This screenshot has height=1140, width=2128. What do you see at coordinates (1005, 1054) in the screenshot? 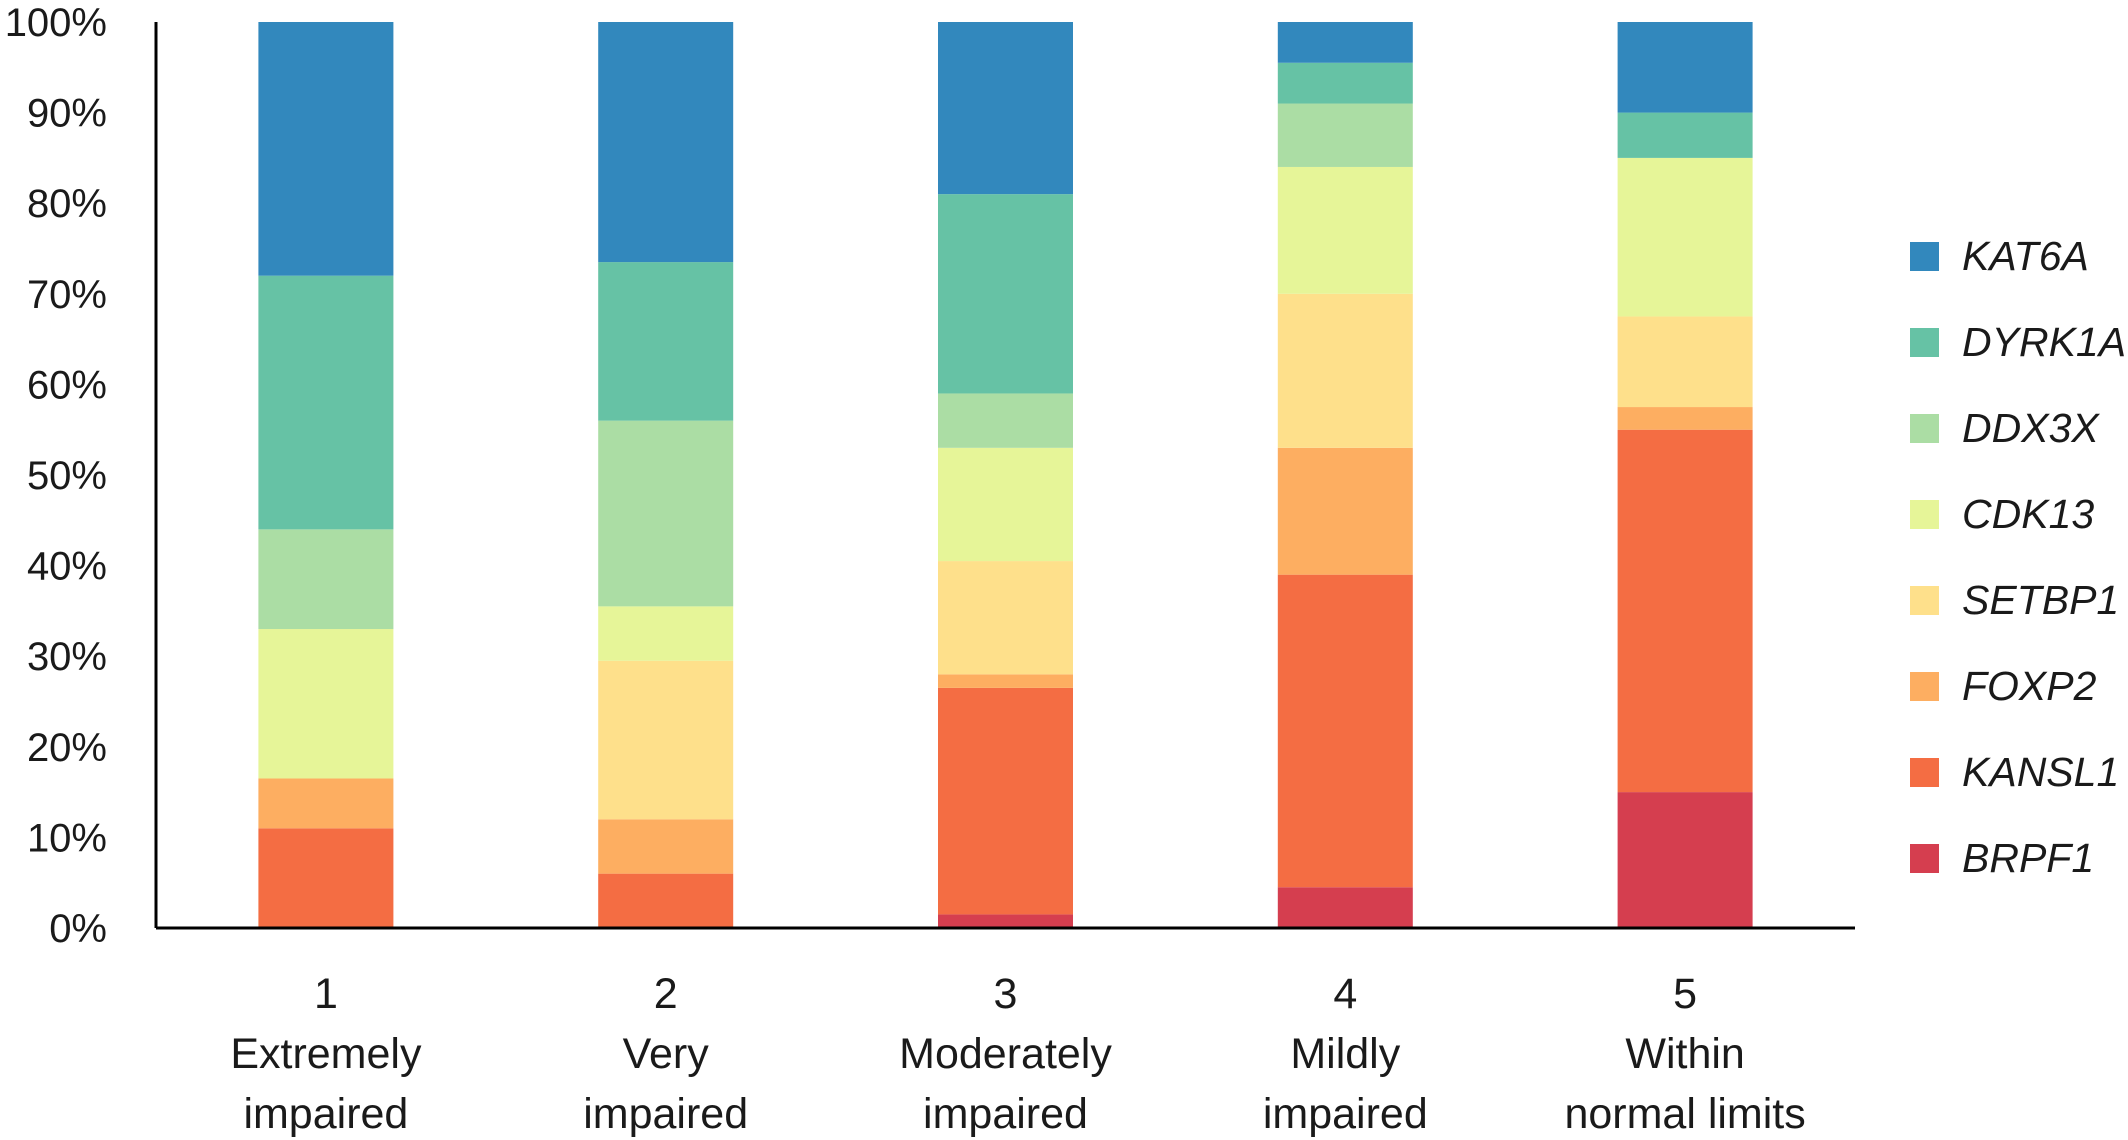
I see `x-category-label: Moderately` at bounding box center [1005, 1054].